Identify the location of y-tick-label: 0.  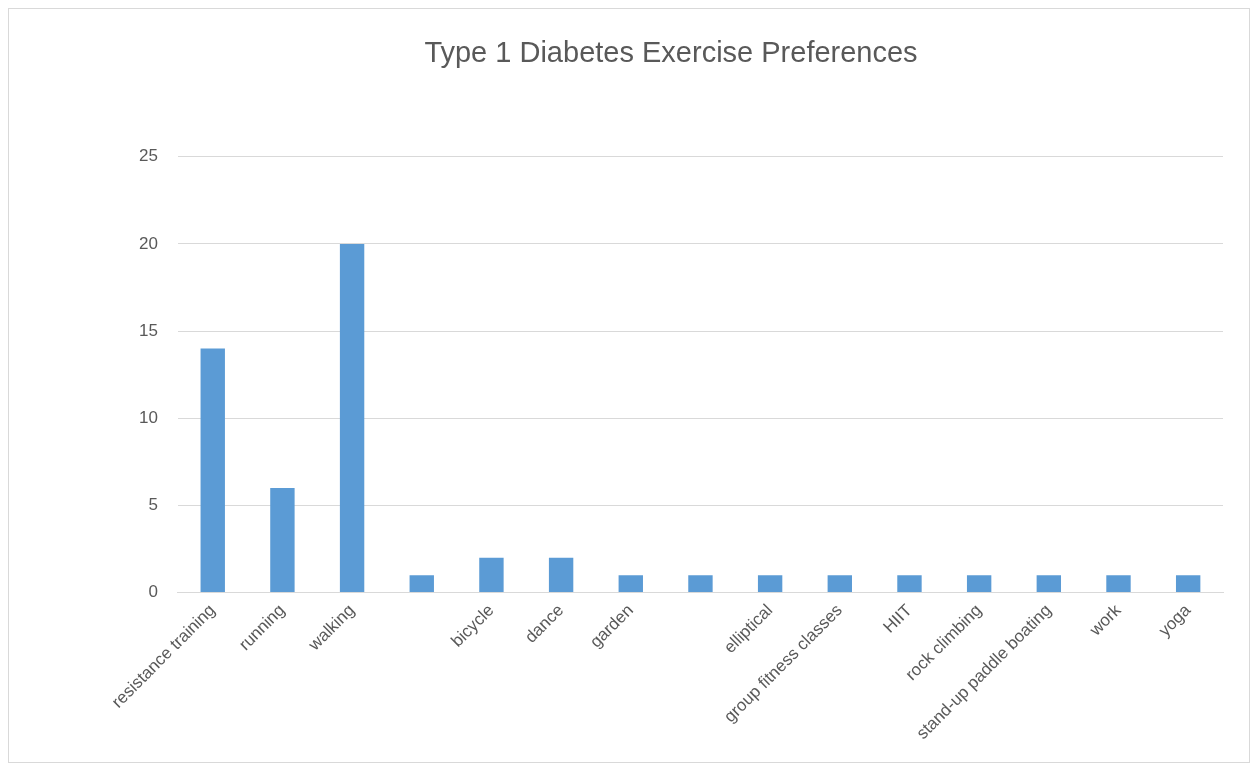
(153, 592).